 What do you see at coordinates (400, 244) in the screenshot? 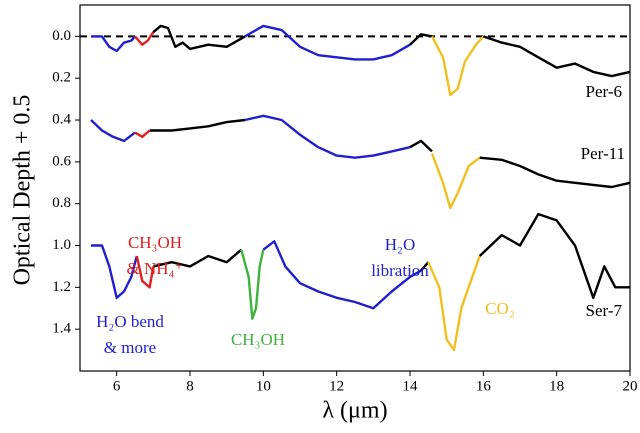
I see `annotation: H₂O` at bounding box center [400, 244].